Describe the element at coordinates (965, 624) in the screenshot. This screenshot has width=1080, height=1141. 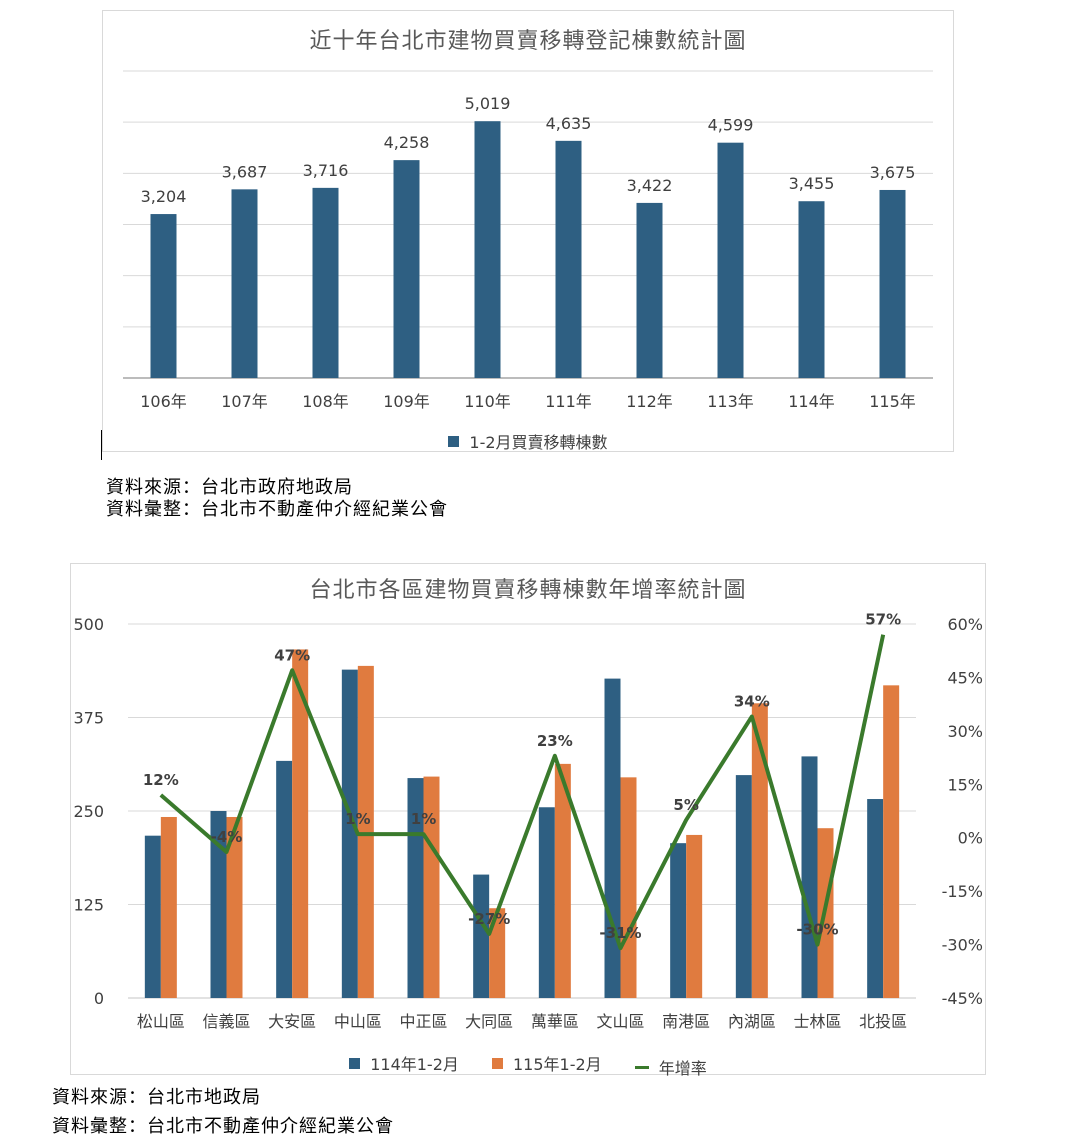
I see `chart2-y2-tick-label: 60%` at that location.